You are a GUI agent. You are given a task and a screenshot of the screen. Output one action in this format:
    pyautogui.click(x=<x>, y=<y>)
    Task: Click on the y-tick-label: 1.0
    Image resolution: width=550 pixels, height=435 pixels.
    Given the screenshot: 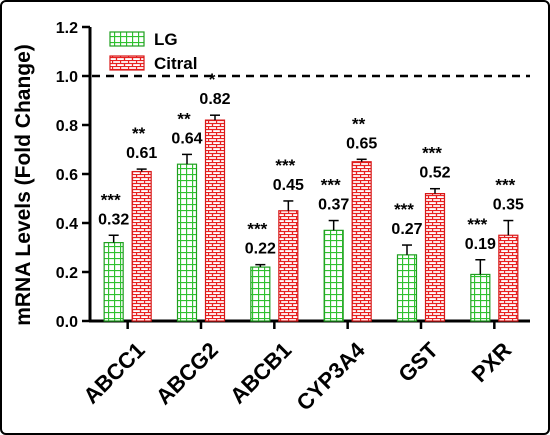 What is the action you would take?
    pyautogui.click(x=67, y=77)
    